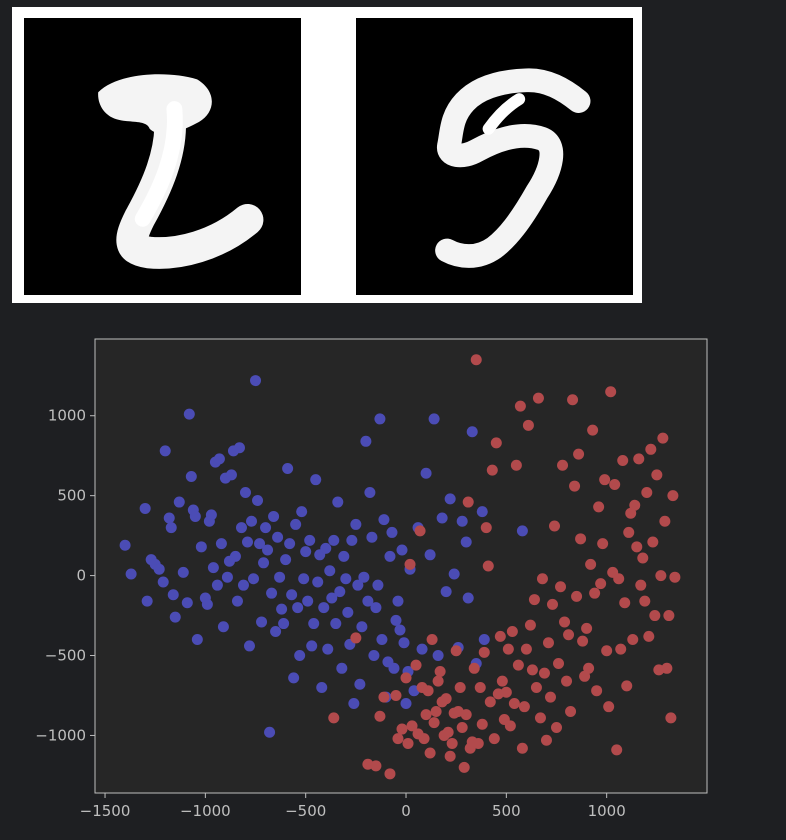 The image size is (786, 840). What do you see at coordinates (513, 168) in the screenshot?
I see `digit-5-drawing` at bounding box center [513, 168].